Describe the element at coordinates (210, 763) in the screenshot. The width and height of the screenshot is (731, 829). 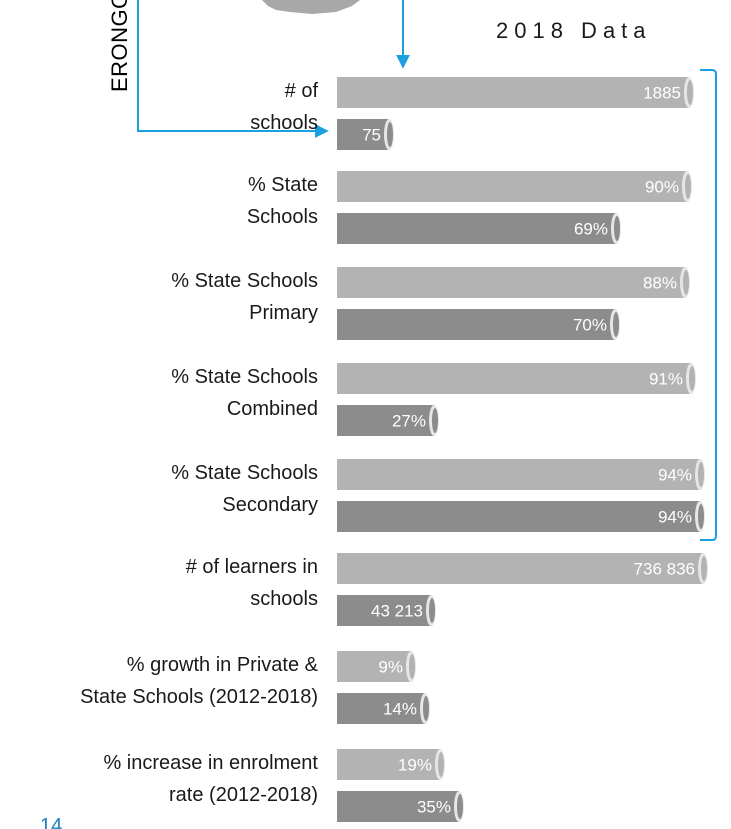
I see `category-label-line: % increase in enrolment` at that location.